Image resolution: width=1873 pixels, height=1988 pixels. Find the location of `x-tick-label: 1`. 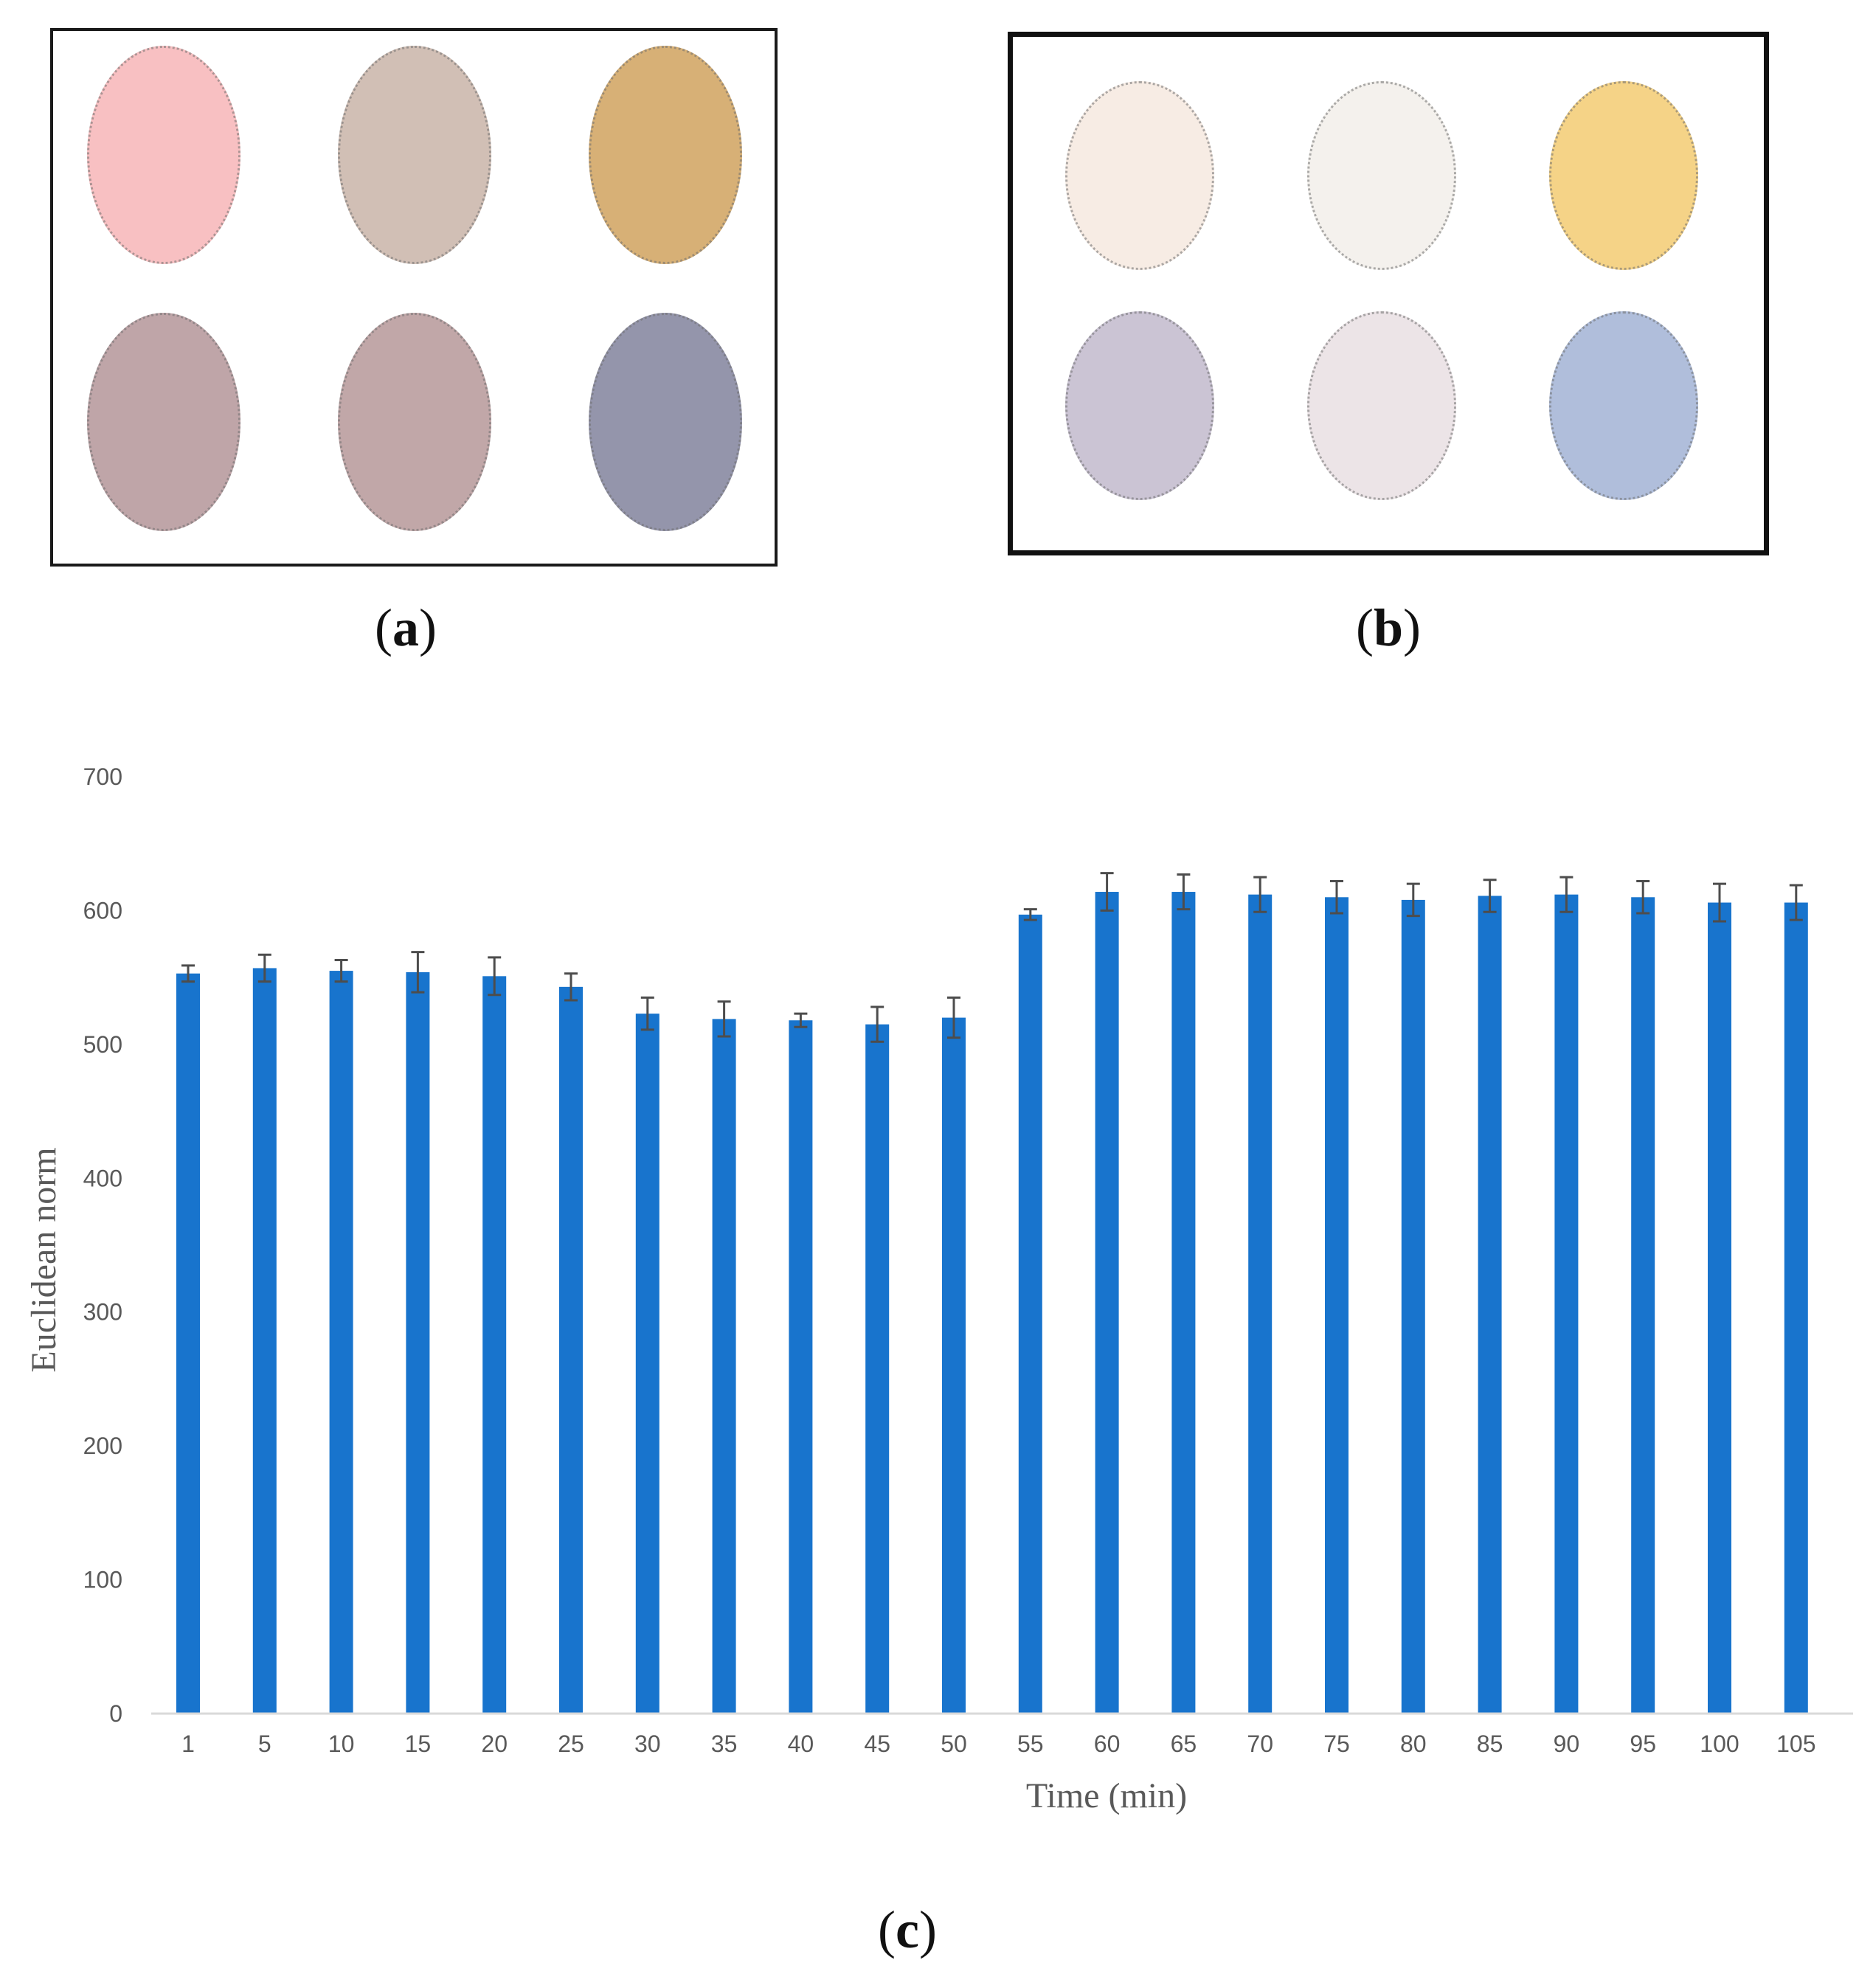

x-tick-label: 1 is located at coordinates (188, 1744).